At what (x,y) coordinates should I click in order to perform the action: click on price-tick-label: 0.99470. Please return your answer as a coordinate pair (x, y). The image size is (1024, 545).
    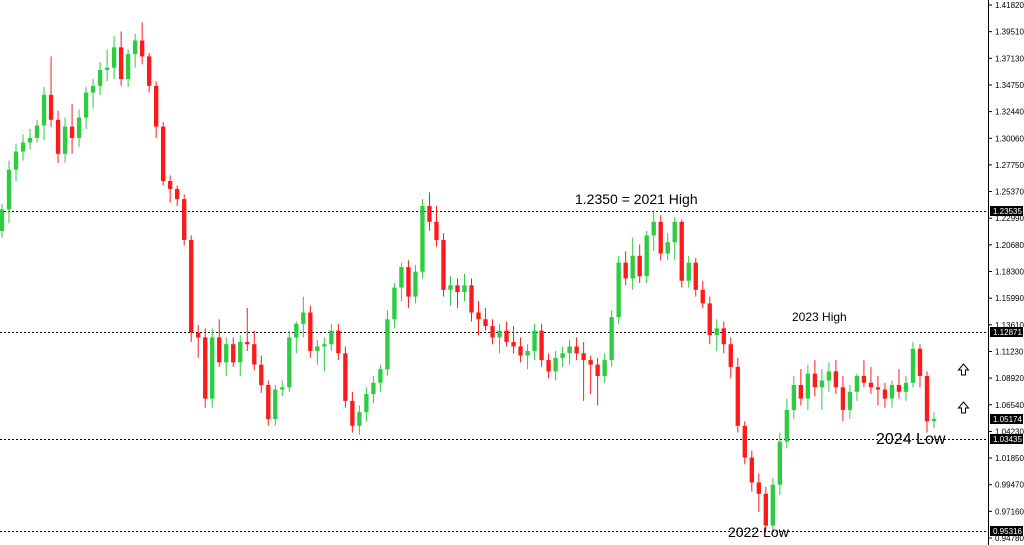
    Looking at the image, I should click on (1009, 485).